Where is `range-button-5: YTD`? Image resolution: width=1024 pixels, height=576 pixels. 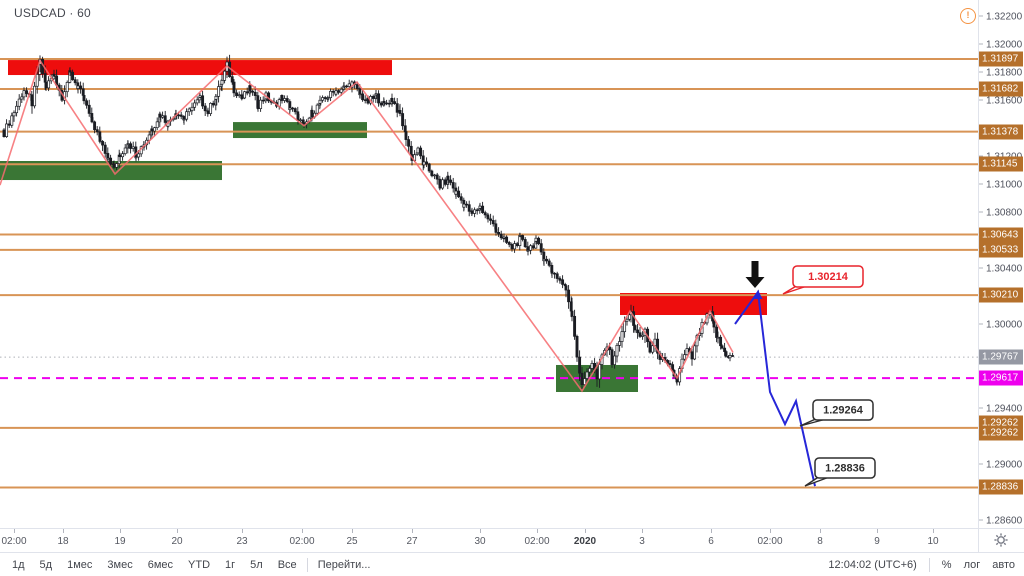 range-button-5: YTD is located at coordinates (199, 564).